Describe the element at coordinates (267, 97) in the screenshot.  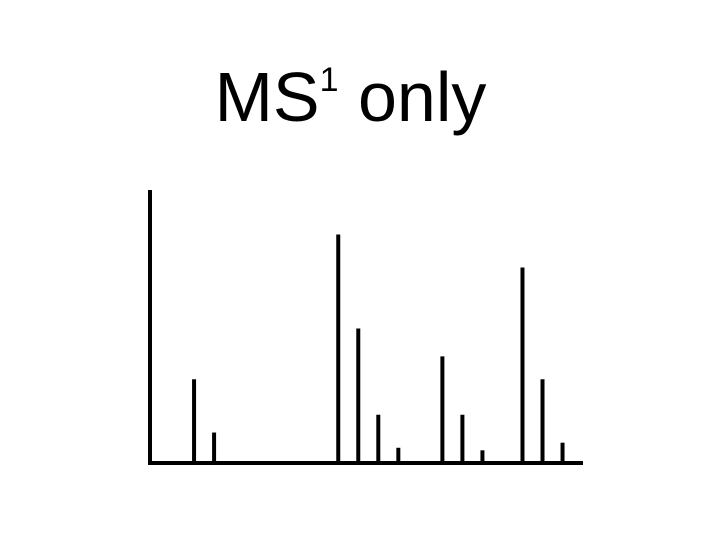
I see `chart-title-main: MS` at that location.